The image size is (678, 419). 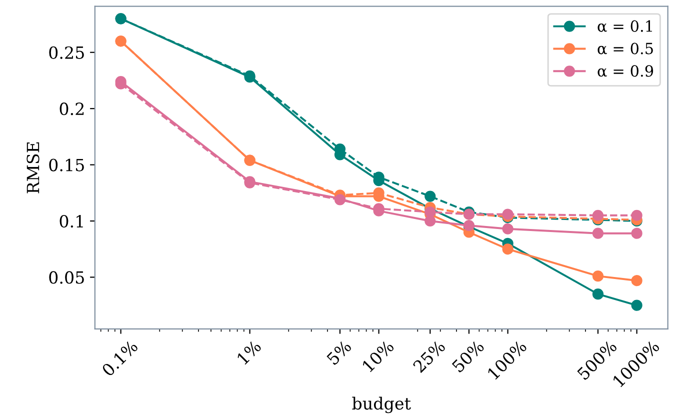 What do you see at coordinates (339, 352) in the screenshot?
I see `x-tick-label: 5%` at bounding box center [339, 352].